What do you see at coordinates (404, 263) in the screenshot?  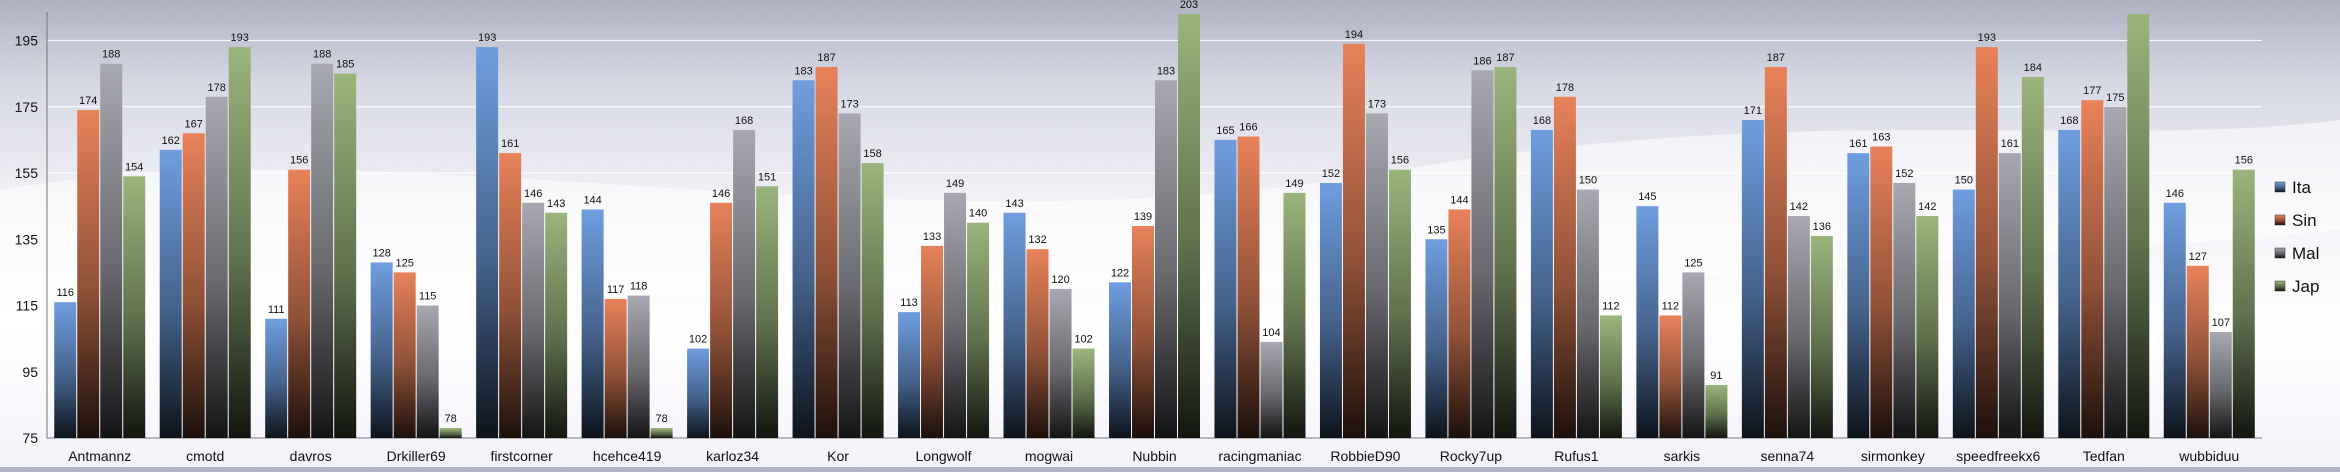 I see `data-label: 125` at bounding box center [404, 263].